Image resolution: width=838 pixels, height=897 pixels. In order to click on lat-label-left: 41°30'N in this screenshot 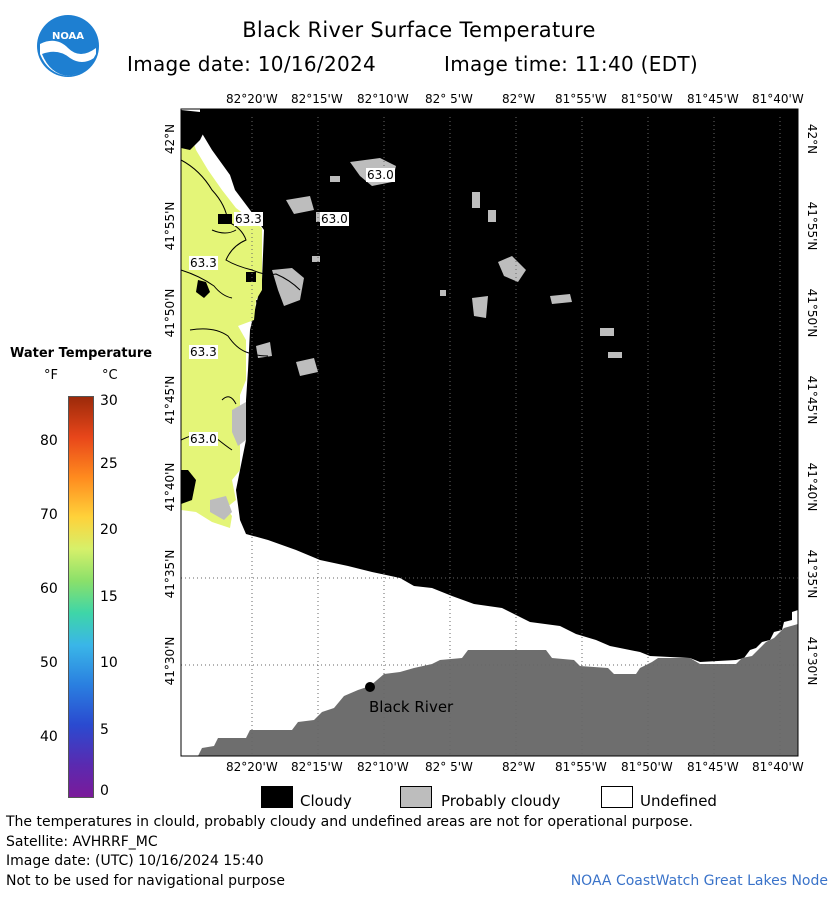, I will do `click(170, 661)`.